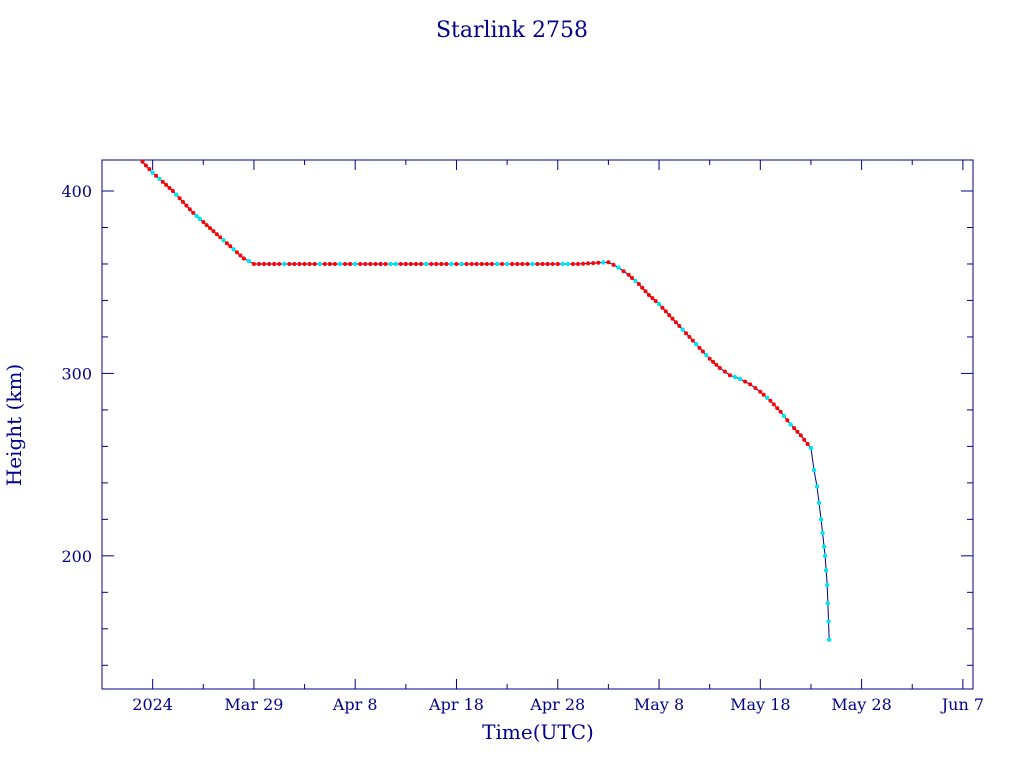  What do you see at coordinates (76, 556) in the screenshot?
I see `y-tick-label-200: 200` at bounding box center [76, 556].